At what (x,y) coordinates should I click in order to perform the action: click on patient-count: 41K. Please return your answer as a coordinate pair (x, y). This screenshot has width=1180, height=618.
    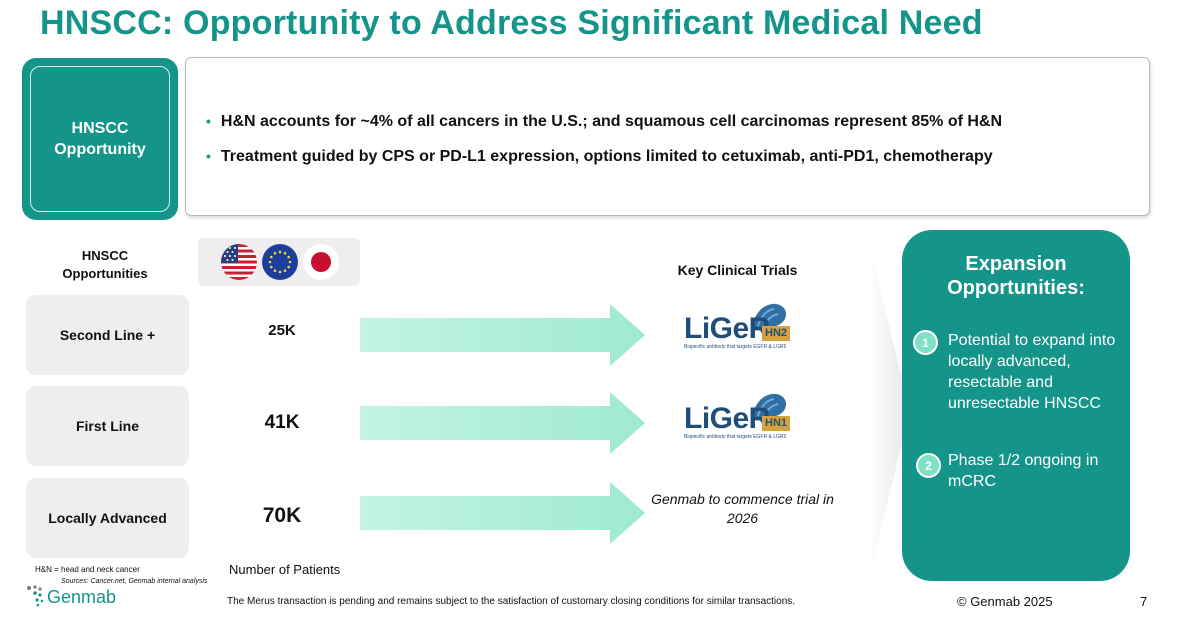
    Looking at the image, I should click on (282, 422).